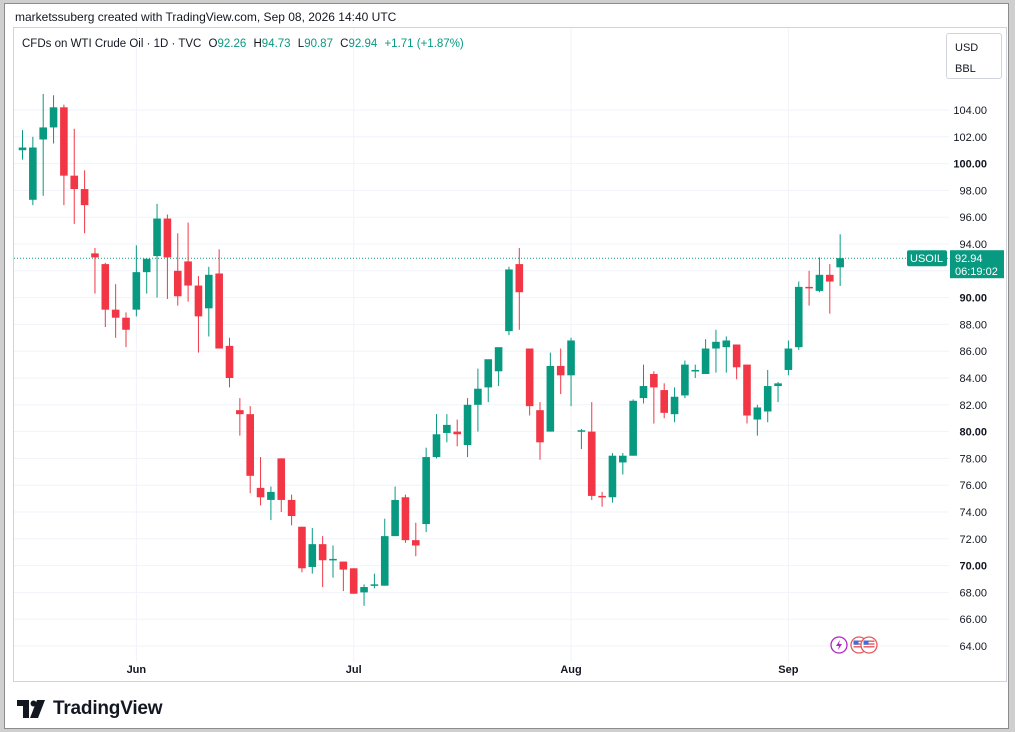  What do you see at coordinates (90, 709) in the screenshot?
I see `tradingview-logo: TradingView` at bounding box center [90, 709].